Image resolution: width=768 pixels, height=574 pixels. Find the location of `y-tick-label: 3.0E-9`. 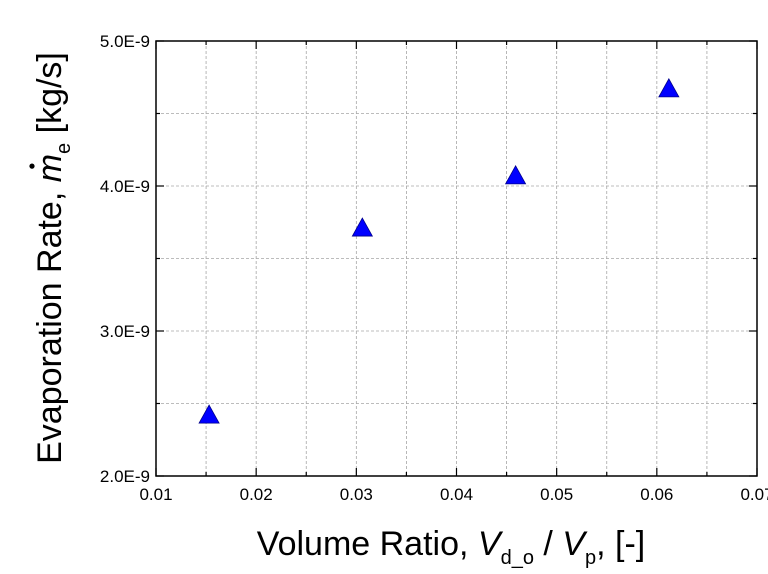

y-tick-label: 3.0E-9 is located at coordinates (125, 331).